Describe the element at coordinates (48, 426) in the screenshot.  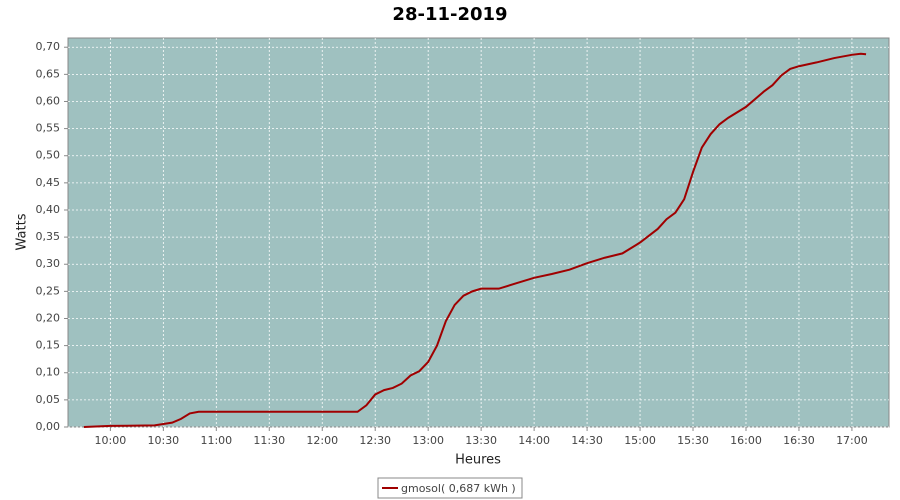
I see `y-tick-label: 0,00` at that location.